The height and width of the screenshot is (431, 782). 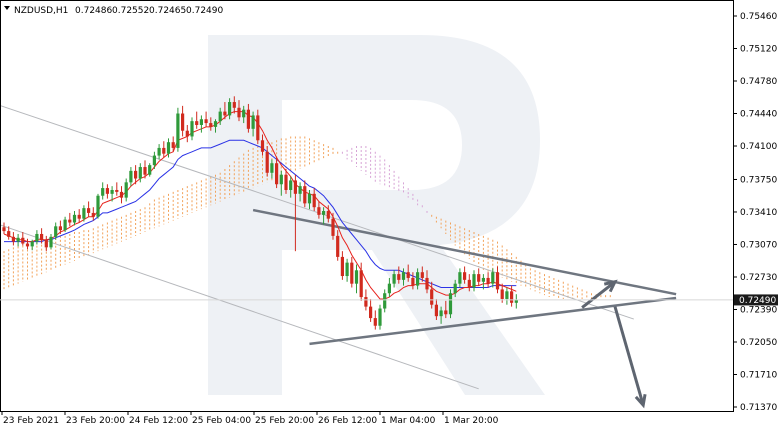 What do you see at coordinates (471, 421) in the screenshot?
I see `x-tick-label: 1 Mar 20:00` at bounding box center [471, 421].